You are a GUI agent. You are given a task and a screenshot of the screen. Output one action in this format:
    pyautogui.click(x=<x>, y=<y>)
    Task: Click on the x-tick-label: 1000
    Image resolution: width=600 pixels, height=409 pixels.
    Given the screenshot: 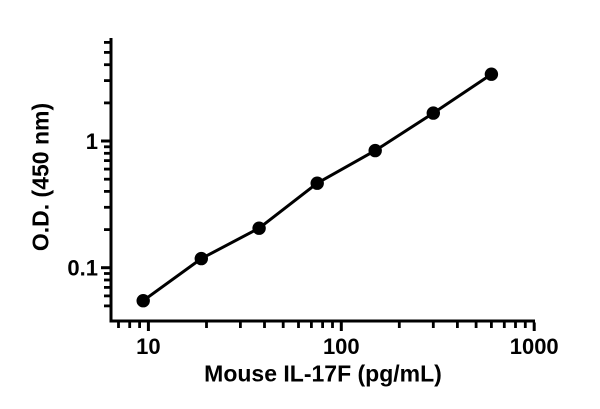 What is the action you would take?
    pyautogui.click(x=534, y=346)
    